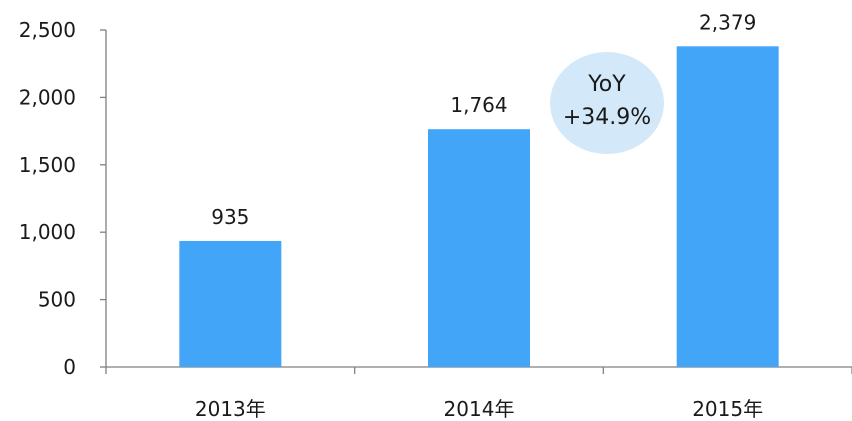 This screenshot has height=421, width=852. I want to click on bar-value-label: 935, so click(230, 217).